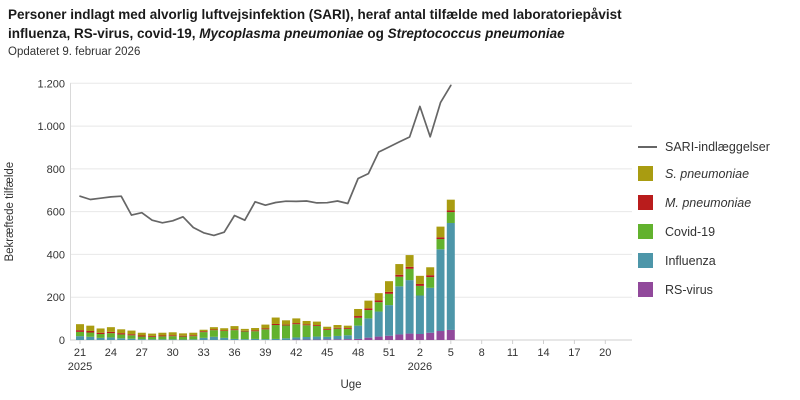 The image size is (800, 400). Describe the element at coordinates (704, 147) in the screenshot. I see `legend-item-sari-indl-ggelser: SARI-indlæggelser` at that location.